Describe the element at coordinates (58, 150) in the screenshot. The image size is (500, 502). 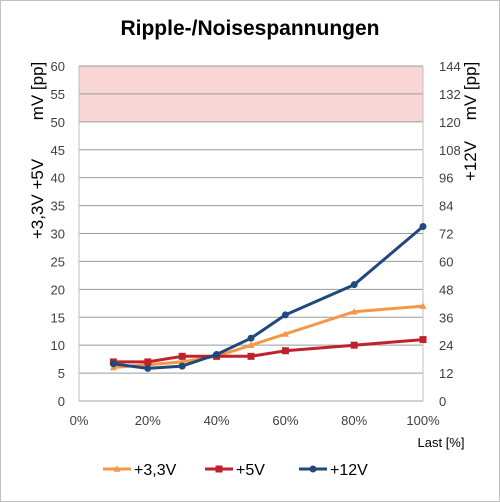
I see `y-left-tick-label: 45` at that location.